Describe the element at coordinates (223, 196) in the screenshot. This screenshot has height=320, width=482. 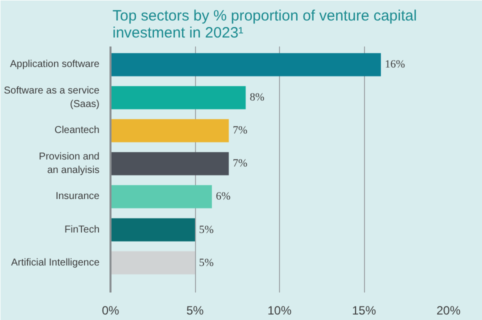
I see `data-label: 6%` at that location.